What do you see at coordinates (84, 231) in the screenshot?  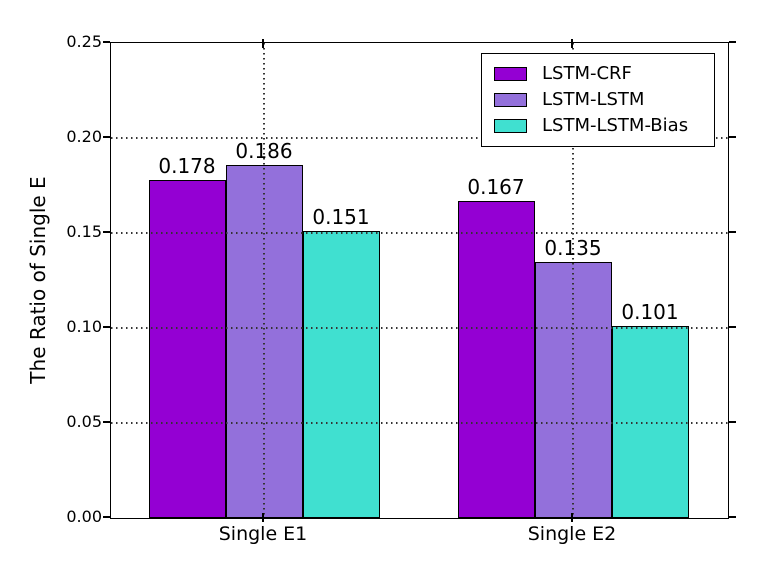 I see `y-tick-label: 0.15` at bounding box center [84, 231].